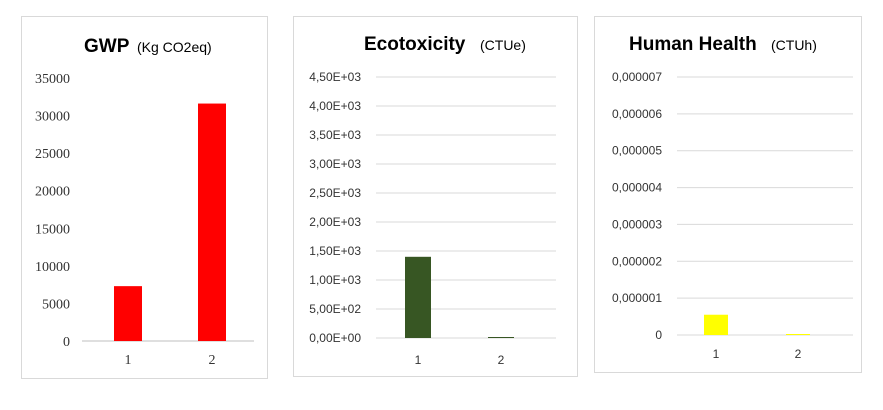 This screenshot has width=883, height=410. Describe the element at coordinates (107, 46) in the screenshot. I see `gwp-chart-title: GWP` at that location.